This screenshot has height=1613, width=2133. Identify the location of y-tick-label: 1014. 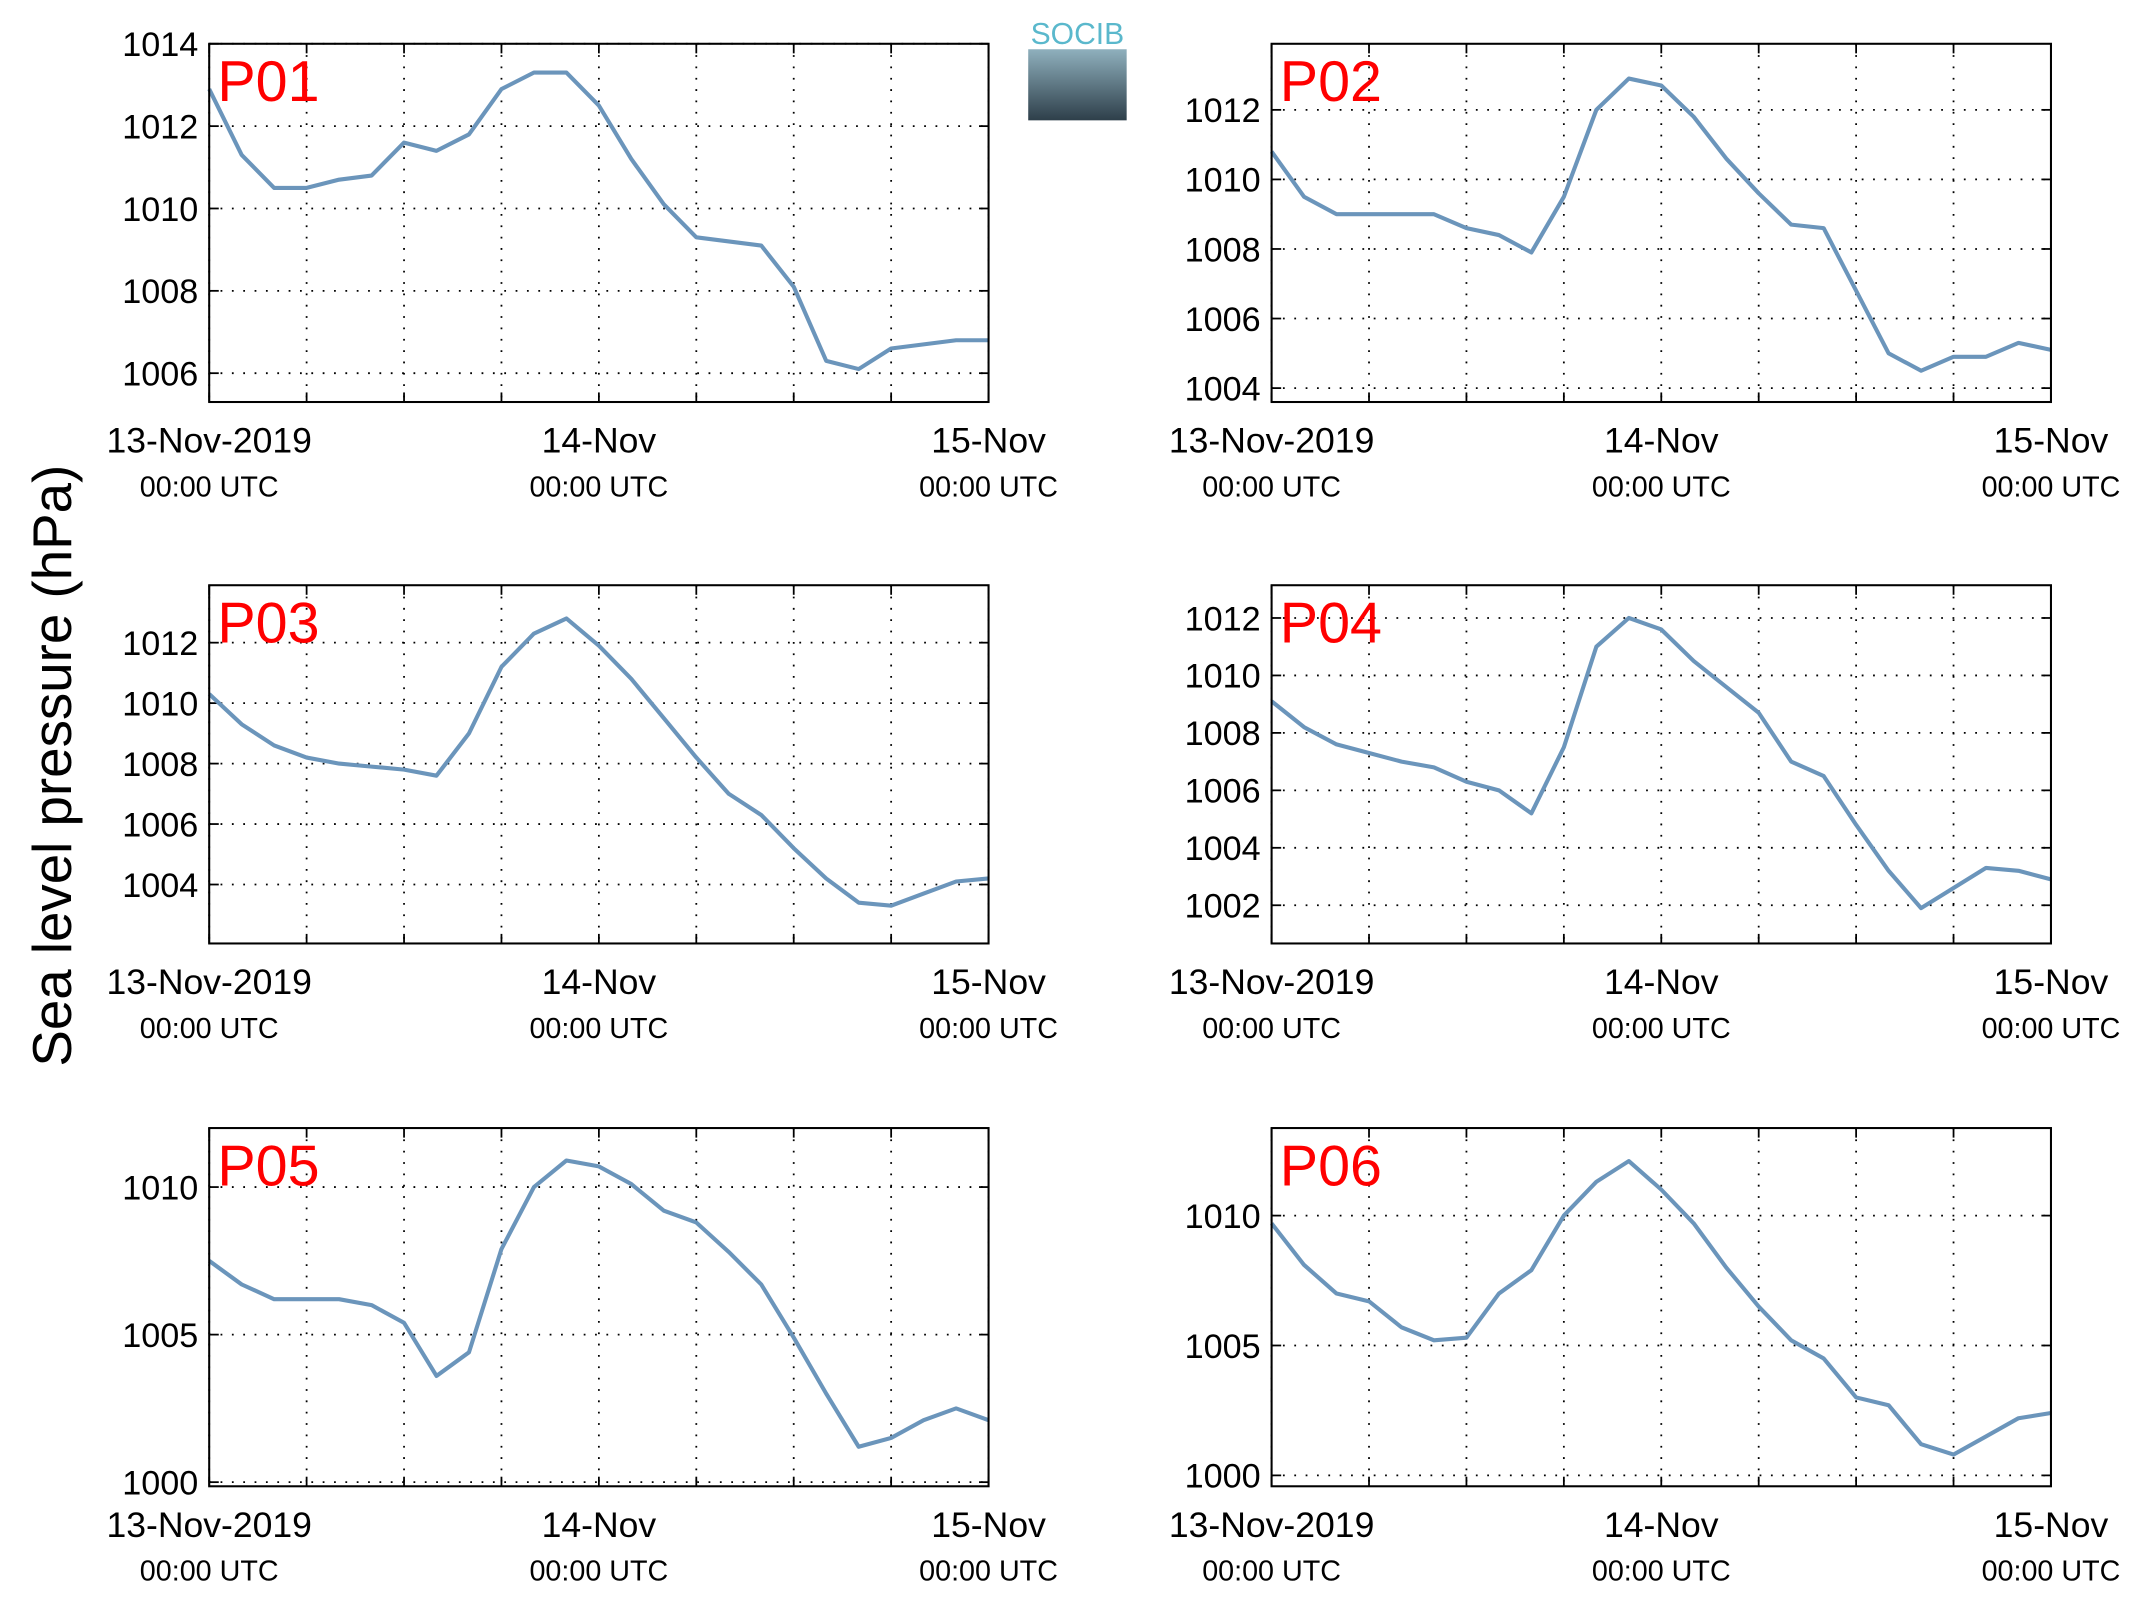
(160, 45).